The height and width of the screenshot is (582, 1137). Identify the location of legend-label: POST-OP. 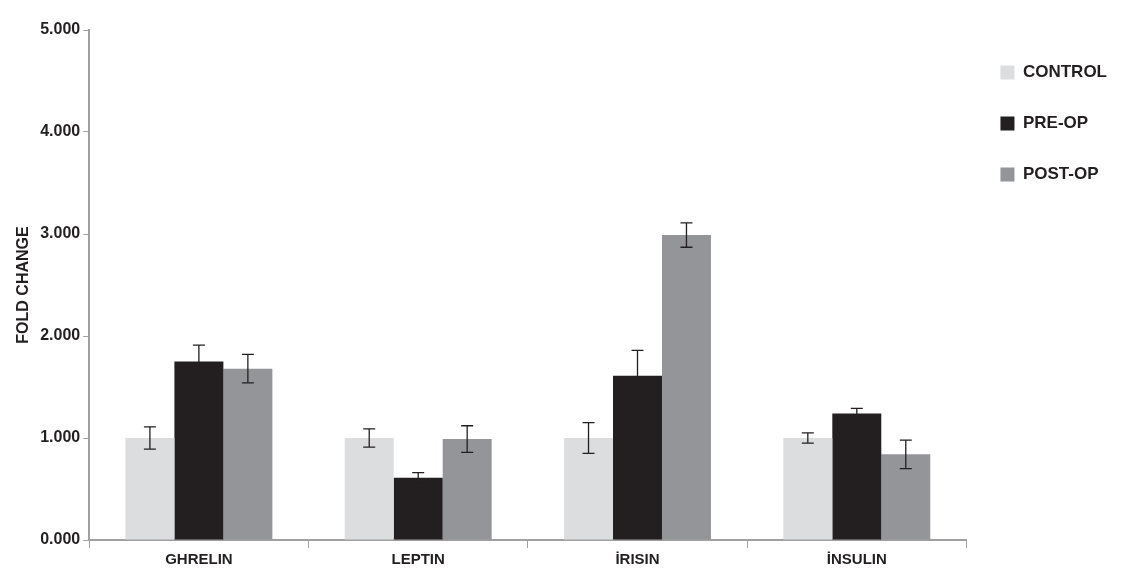
(1060, 174).